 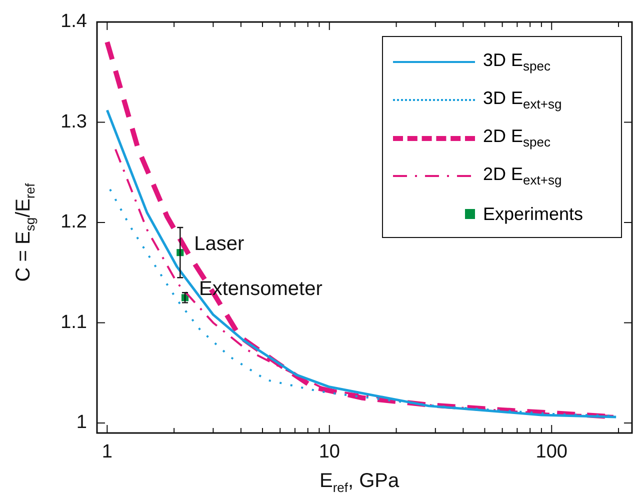 What do you see at coordinates (73, 222) in the screenshot?
I see `y-tick-label: 1.2` at bounding box center [73, 222].